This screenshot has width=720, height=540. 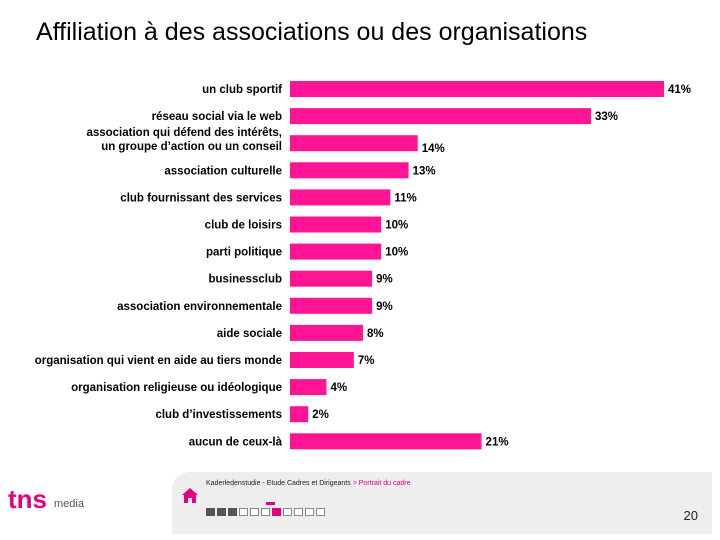 What do you see at coordinates (338, 388) in the screenshot?
I see `data-label: 4%` at bounding box center [338, 388].